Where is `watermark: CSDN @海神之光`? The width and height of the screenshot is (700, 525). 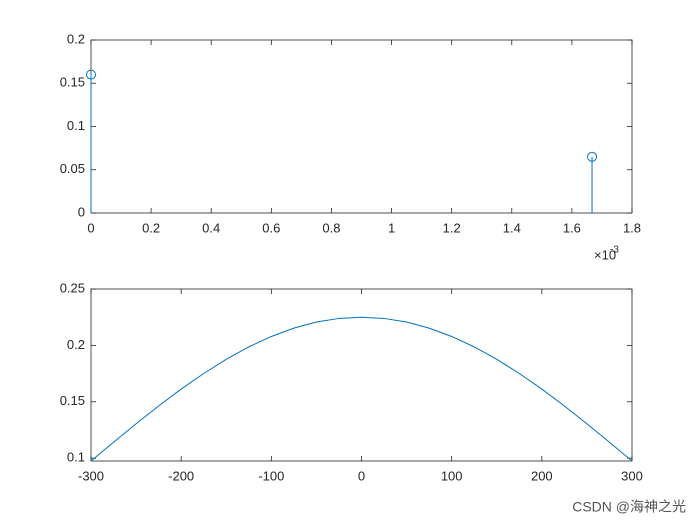 watermark: CSDN @海神之光 is located at coordinates (629, 507).